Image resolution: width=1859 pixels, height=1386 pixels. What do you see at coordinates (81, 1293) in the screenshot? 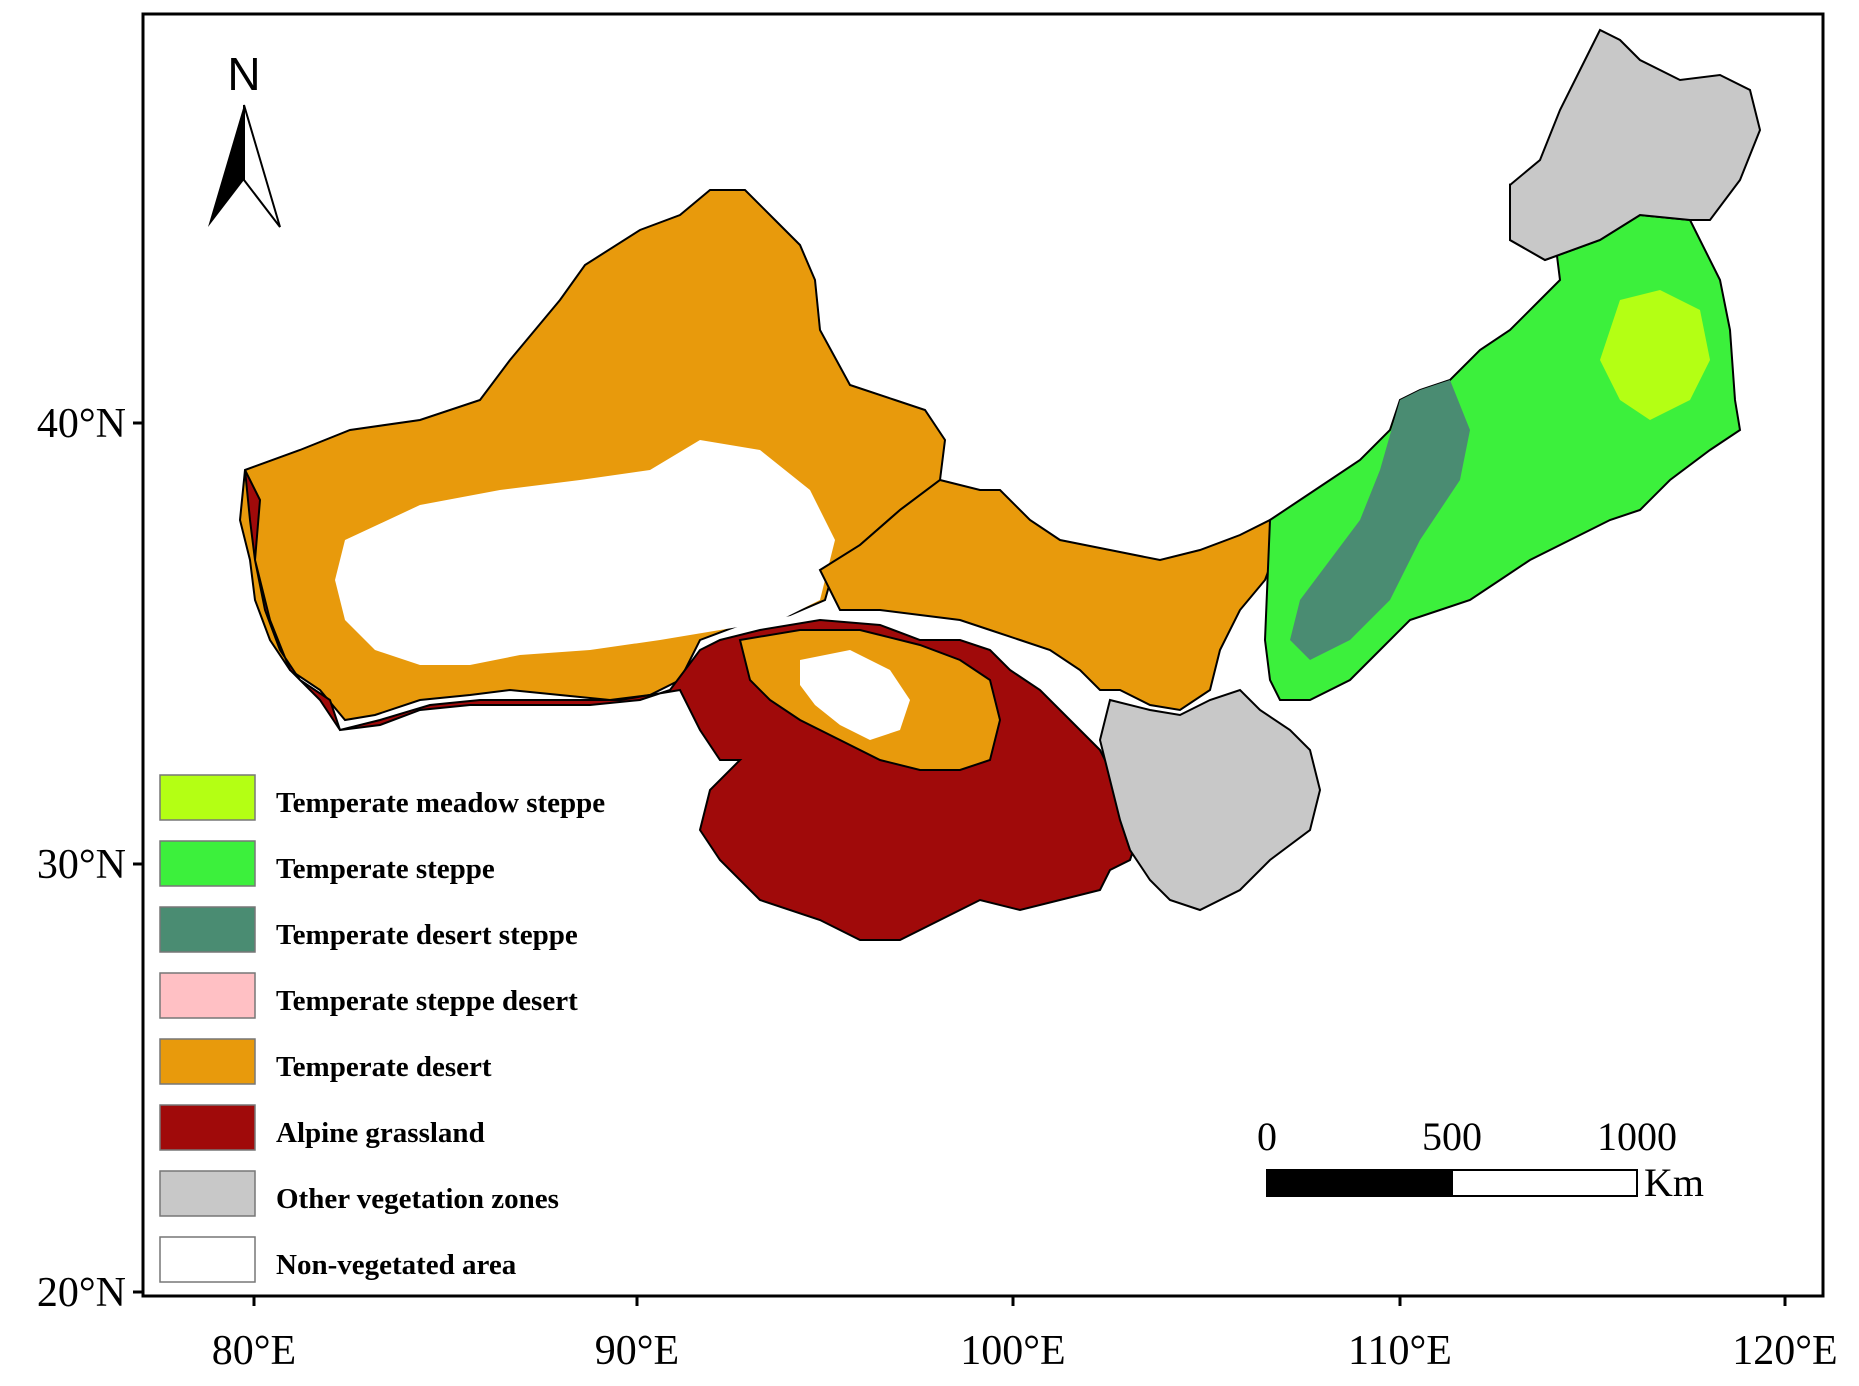
I see `lat-tick-label: 20°N` at bounding box center [81, 1293].